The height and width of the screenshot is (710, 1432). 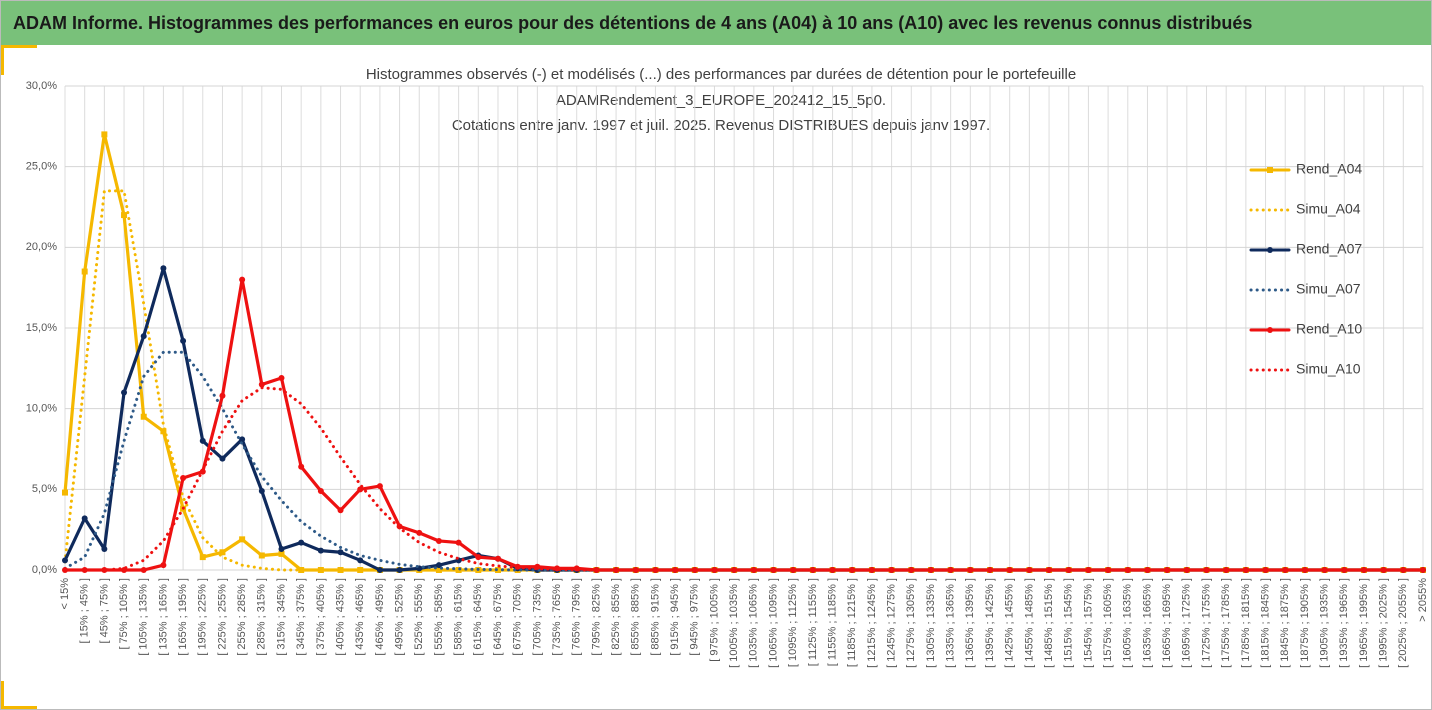 What do you see at coordinates (1088, 623) in the screenshot?
I see `x-tick-label: [ 1545% ; 1575% ]` at bounding box center [1088, 623].